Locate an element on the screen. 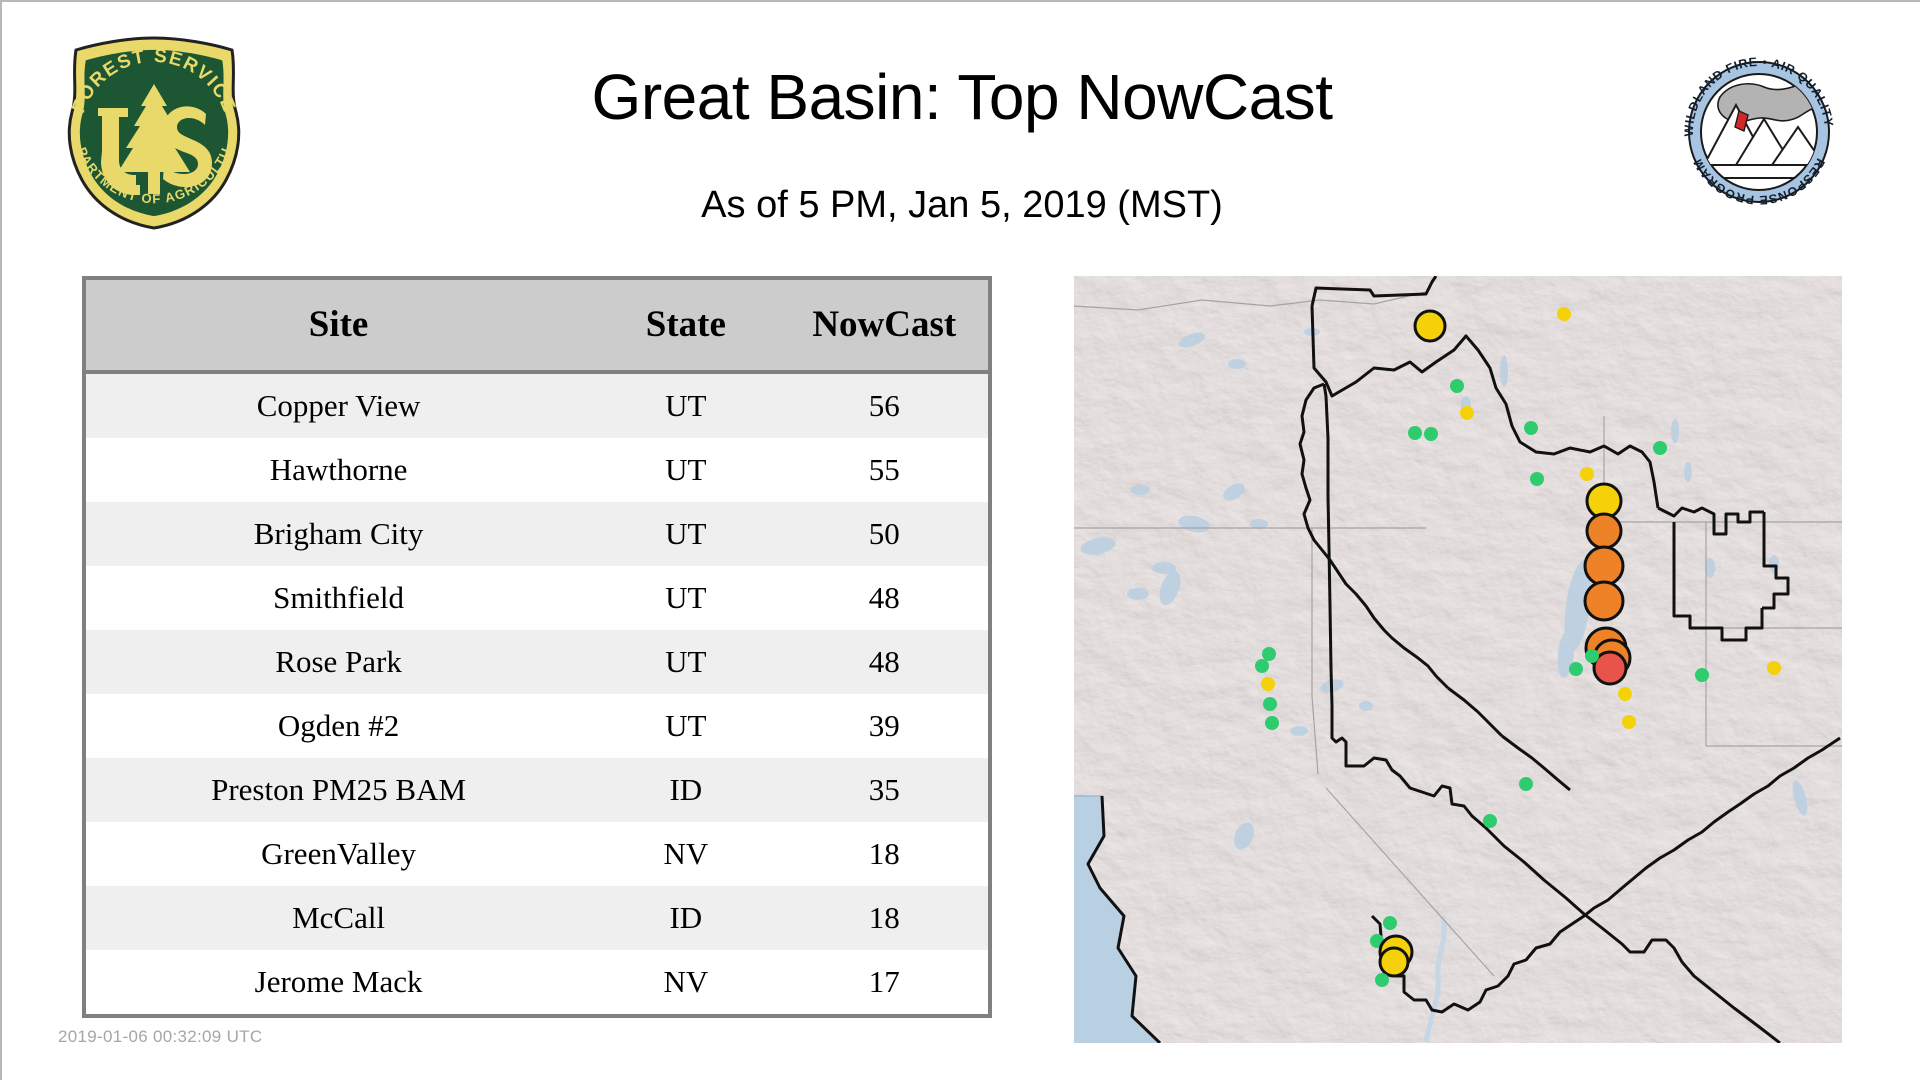  cell-nowcast: 17 is located at coordinates (884, 982).